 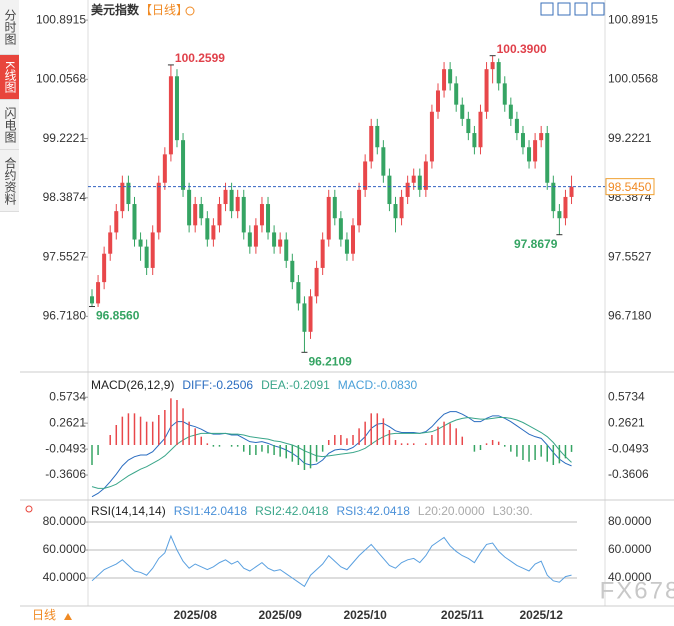 What do you see at coordinates (118, 316) in the screenshot?
I see `annotation: 96.8560` at bounding box center [118, 316].